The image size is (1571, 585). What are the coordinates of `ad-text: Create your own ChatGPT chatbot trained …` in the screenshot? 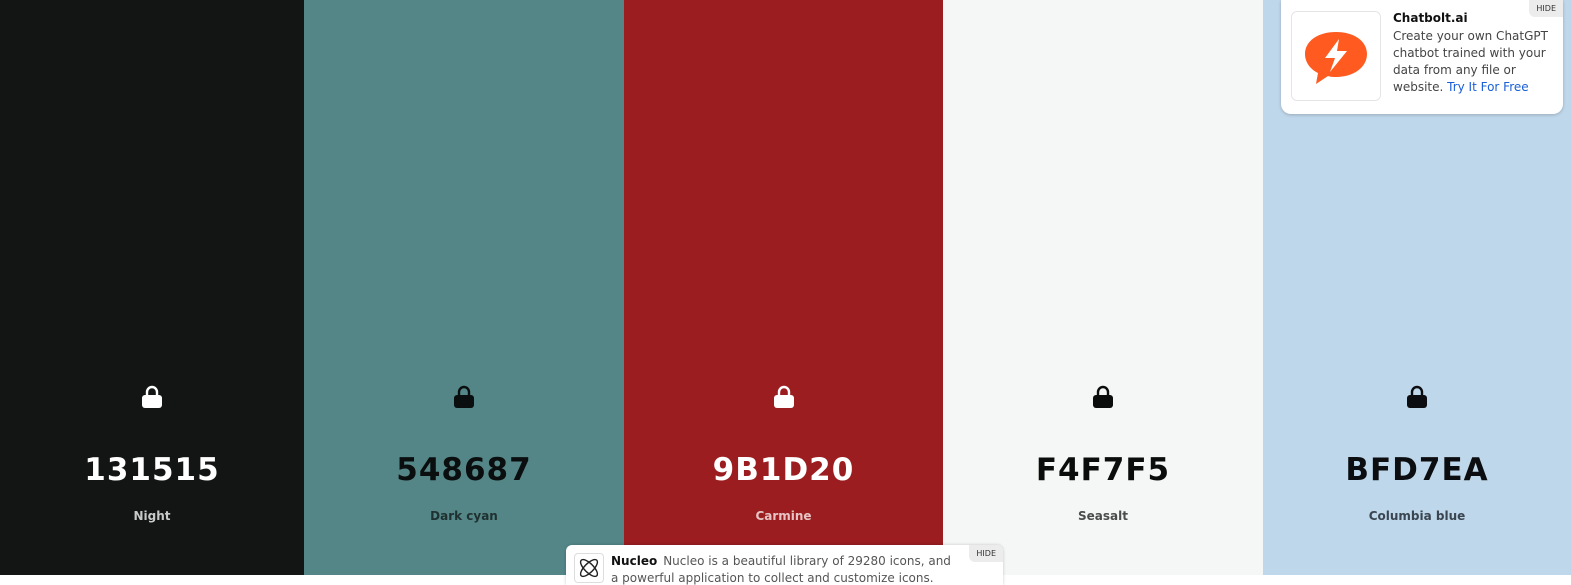 It's located at (1473, 62).